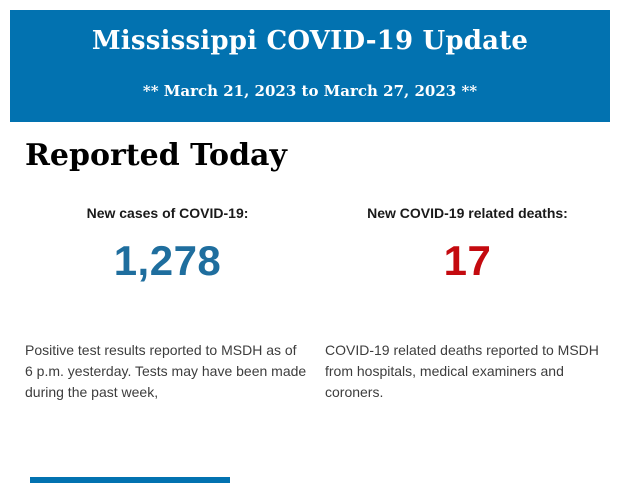 The width and height of the screenshot is (620, 483). What do you see at coordinates (156, 155) in the screenshot?
I see `section-title: Reported Today` at bounding box center [156, 155].